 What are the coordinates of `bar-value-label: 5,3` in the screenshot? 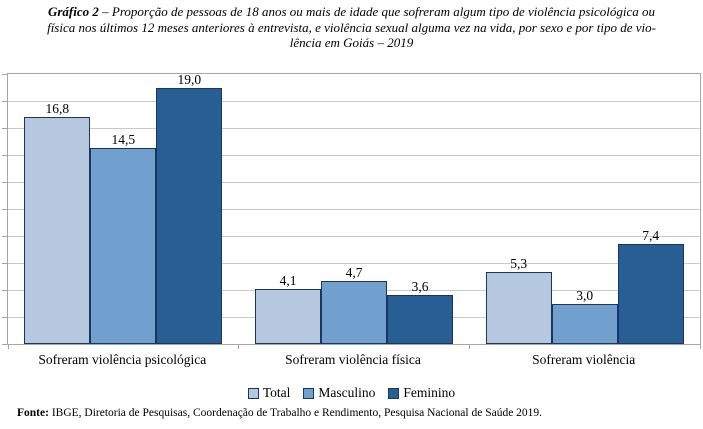 It's located at (519, 264).